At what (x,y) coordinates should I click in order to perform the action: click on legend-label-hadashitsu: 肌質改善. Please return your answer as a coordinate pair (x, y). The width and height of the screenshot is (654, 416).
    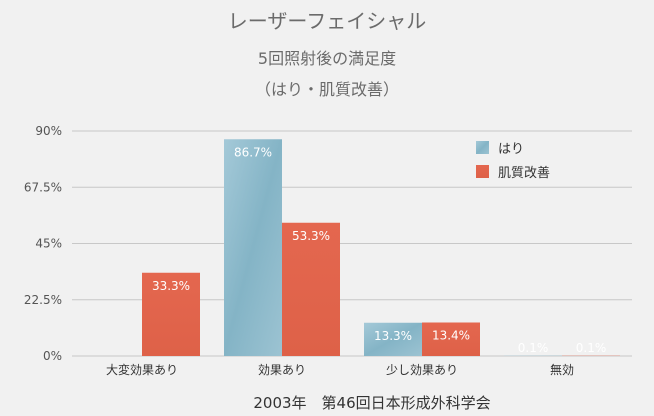
    Looking at the image, I should click on (524, 173).